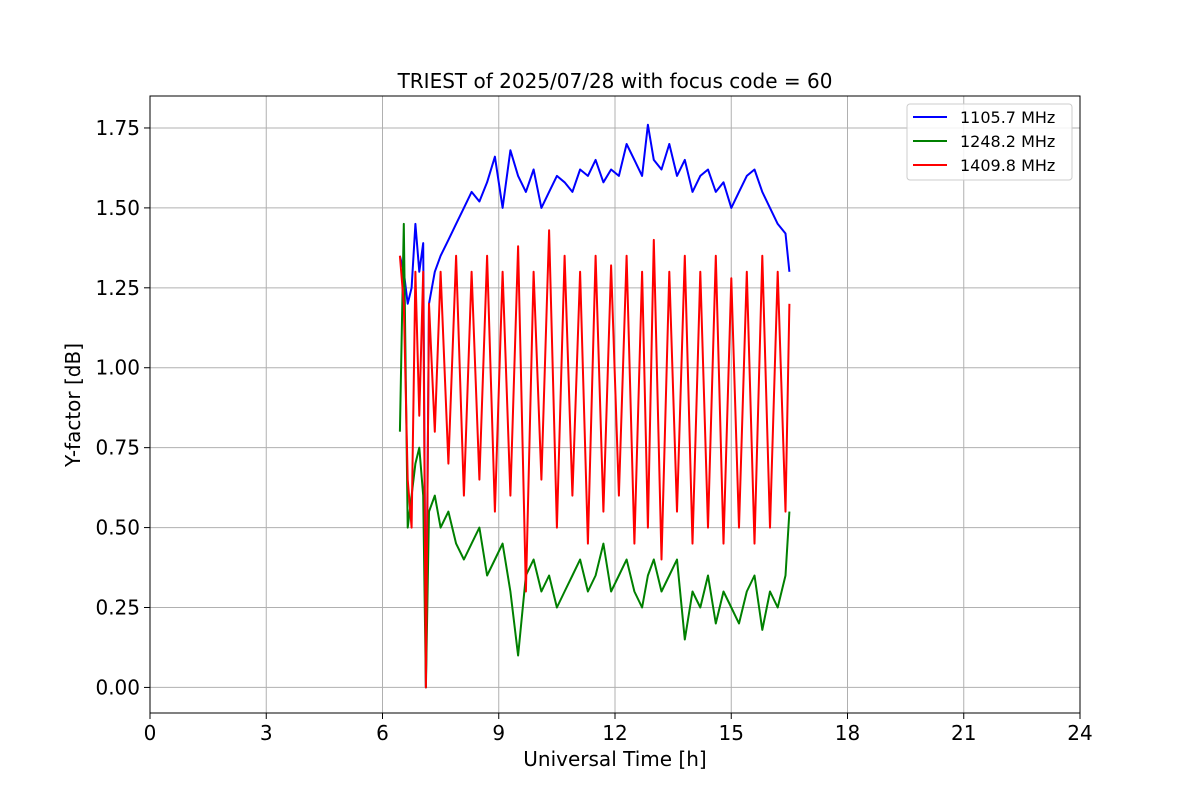 Image resolution: width=1200 pixels, height=800 pixels. What do you see at coordinates (117, 448) in the screenshot?
I see `y-tick-label: 0.75` at bounding box center [117, 448].